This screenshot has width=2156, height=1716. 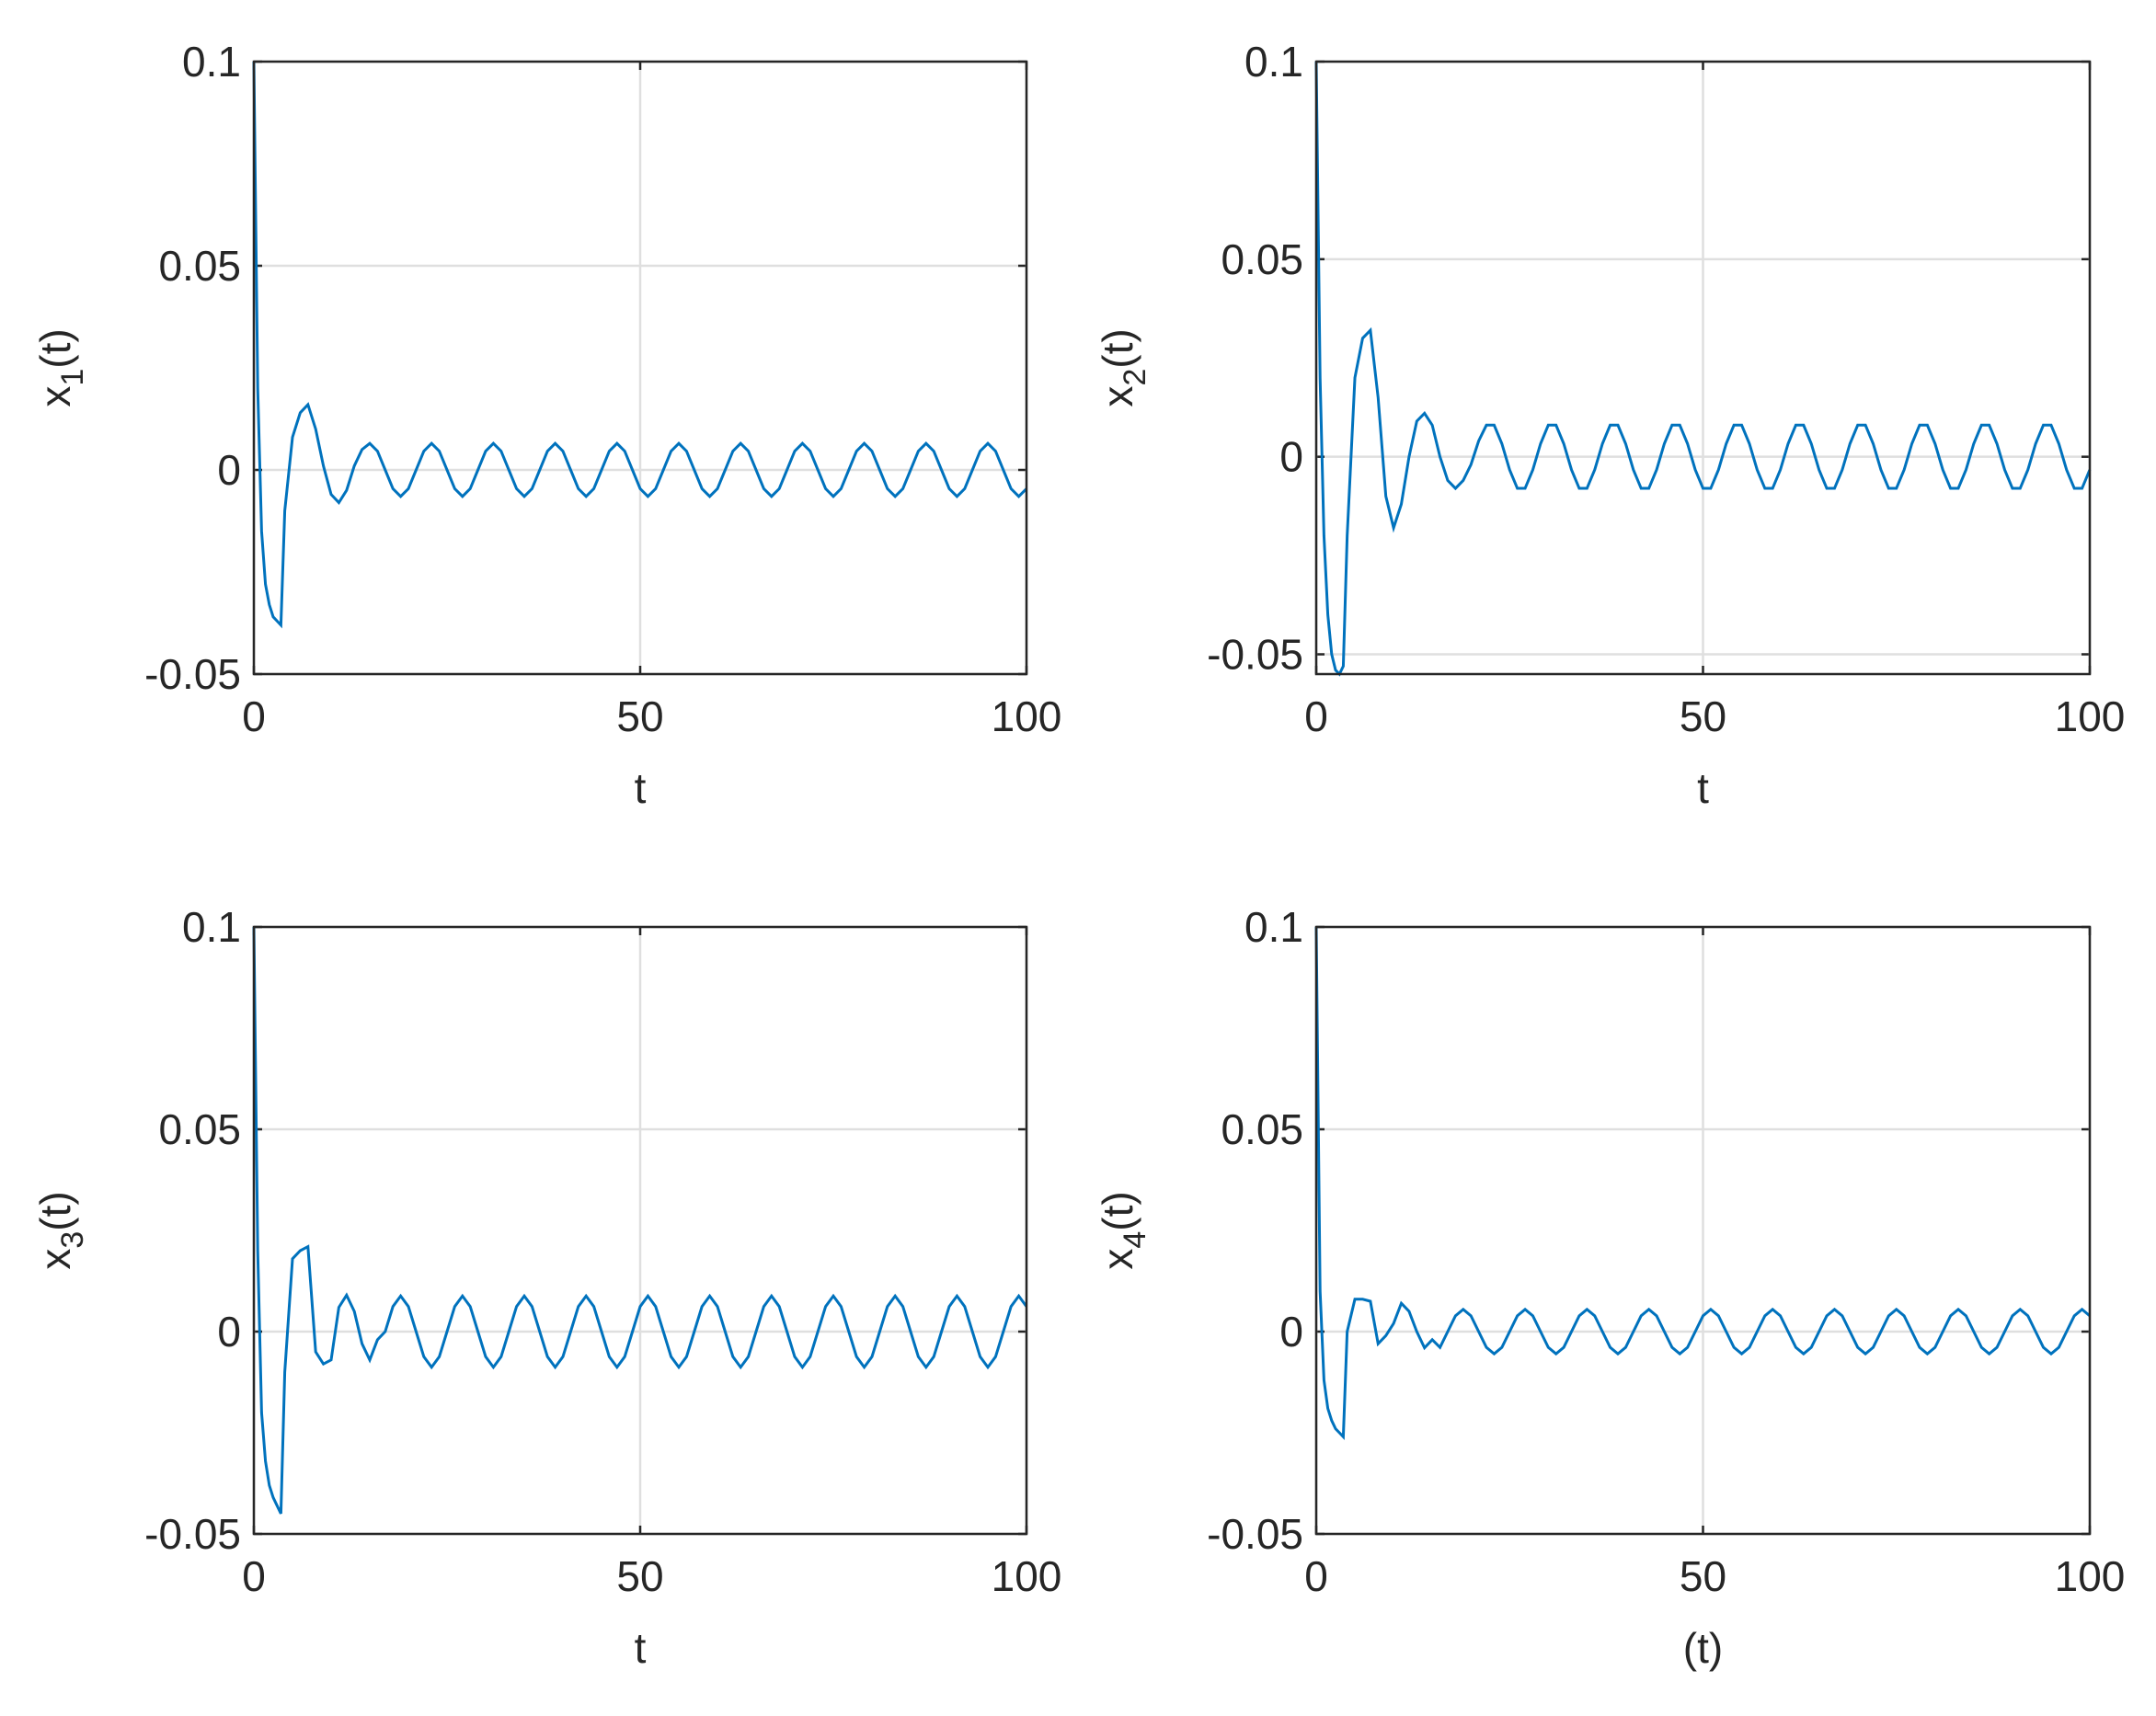 What do you see at coordinates (72, 1240) in the screenshot?
I see `y-label-subscript: 3` at bounding box center [72, 1240].